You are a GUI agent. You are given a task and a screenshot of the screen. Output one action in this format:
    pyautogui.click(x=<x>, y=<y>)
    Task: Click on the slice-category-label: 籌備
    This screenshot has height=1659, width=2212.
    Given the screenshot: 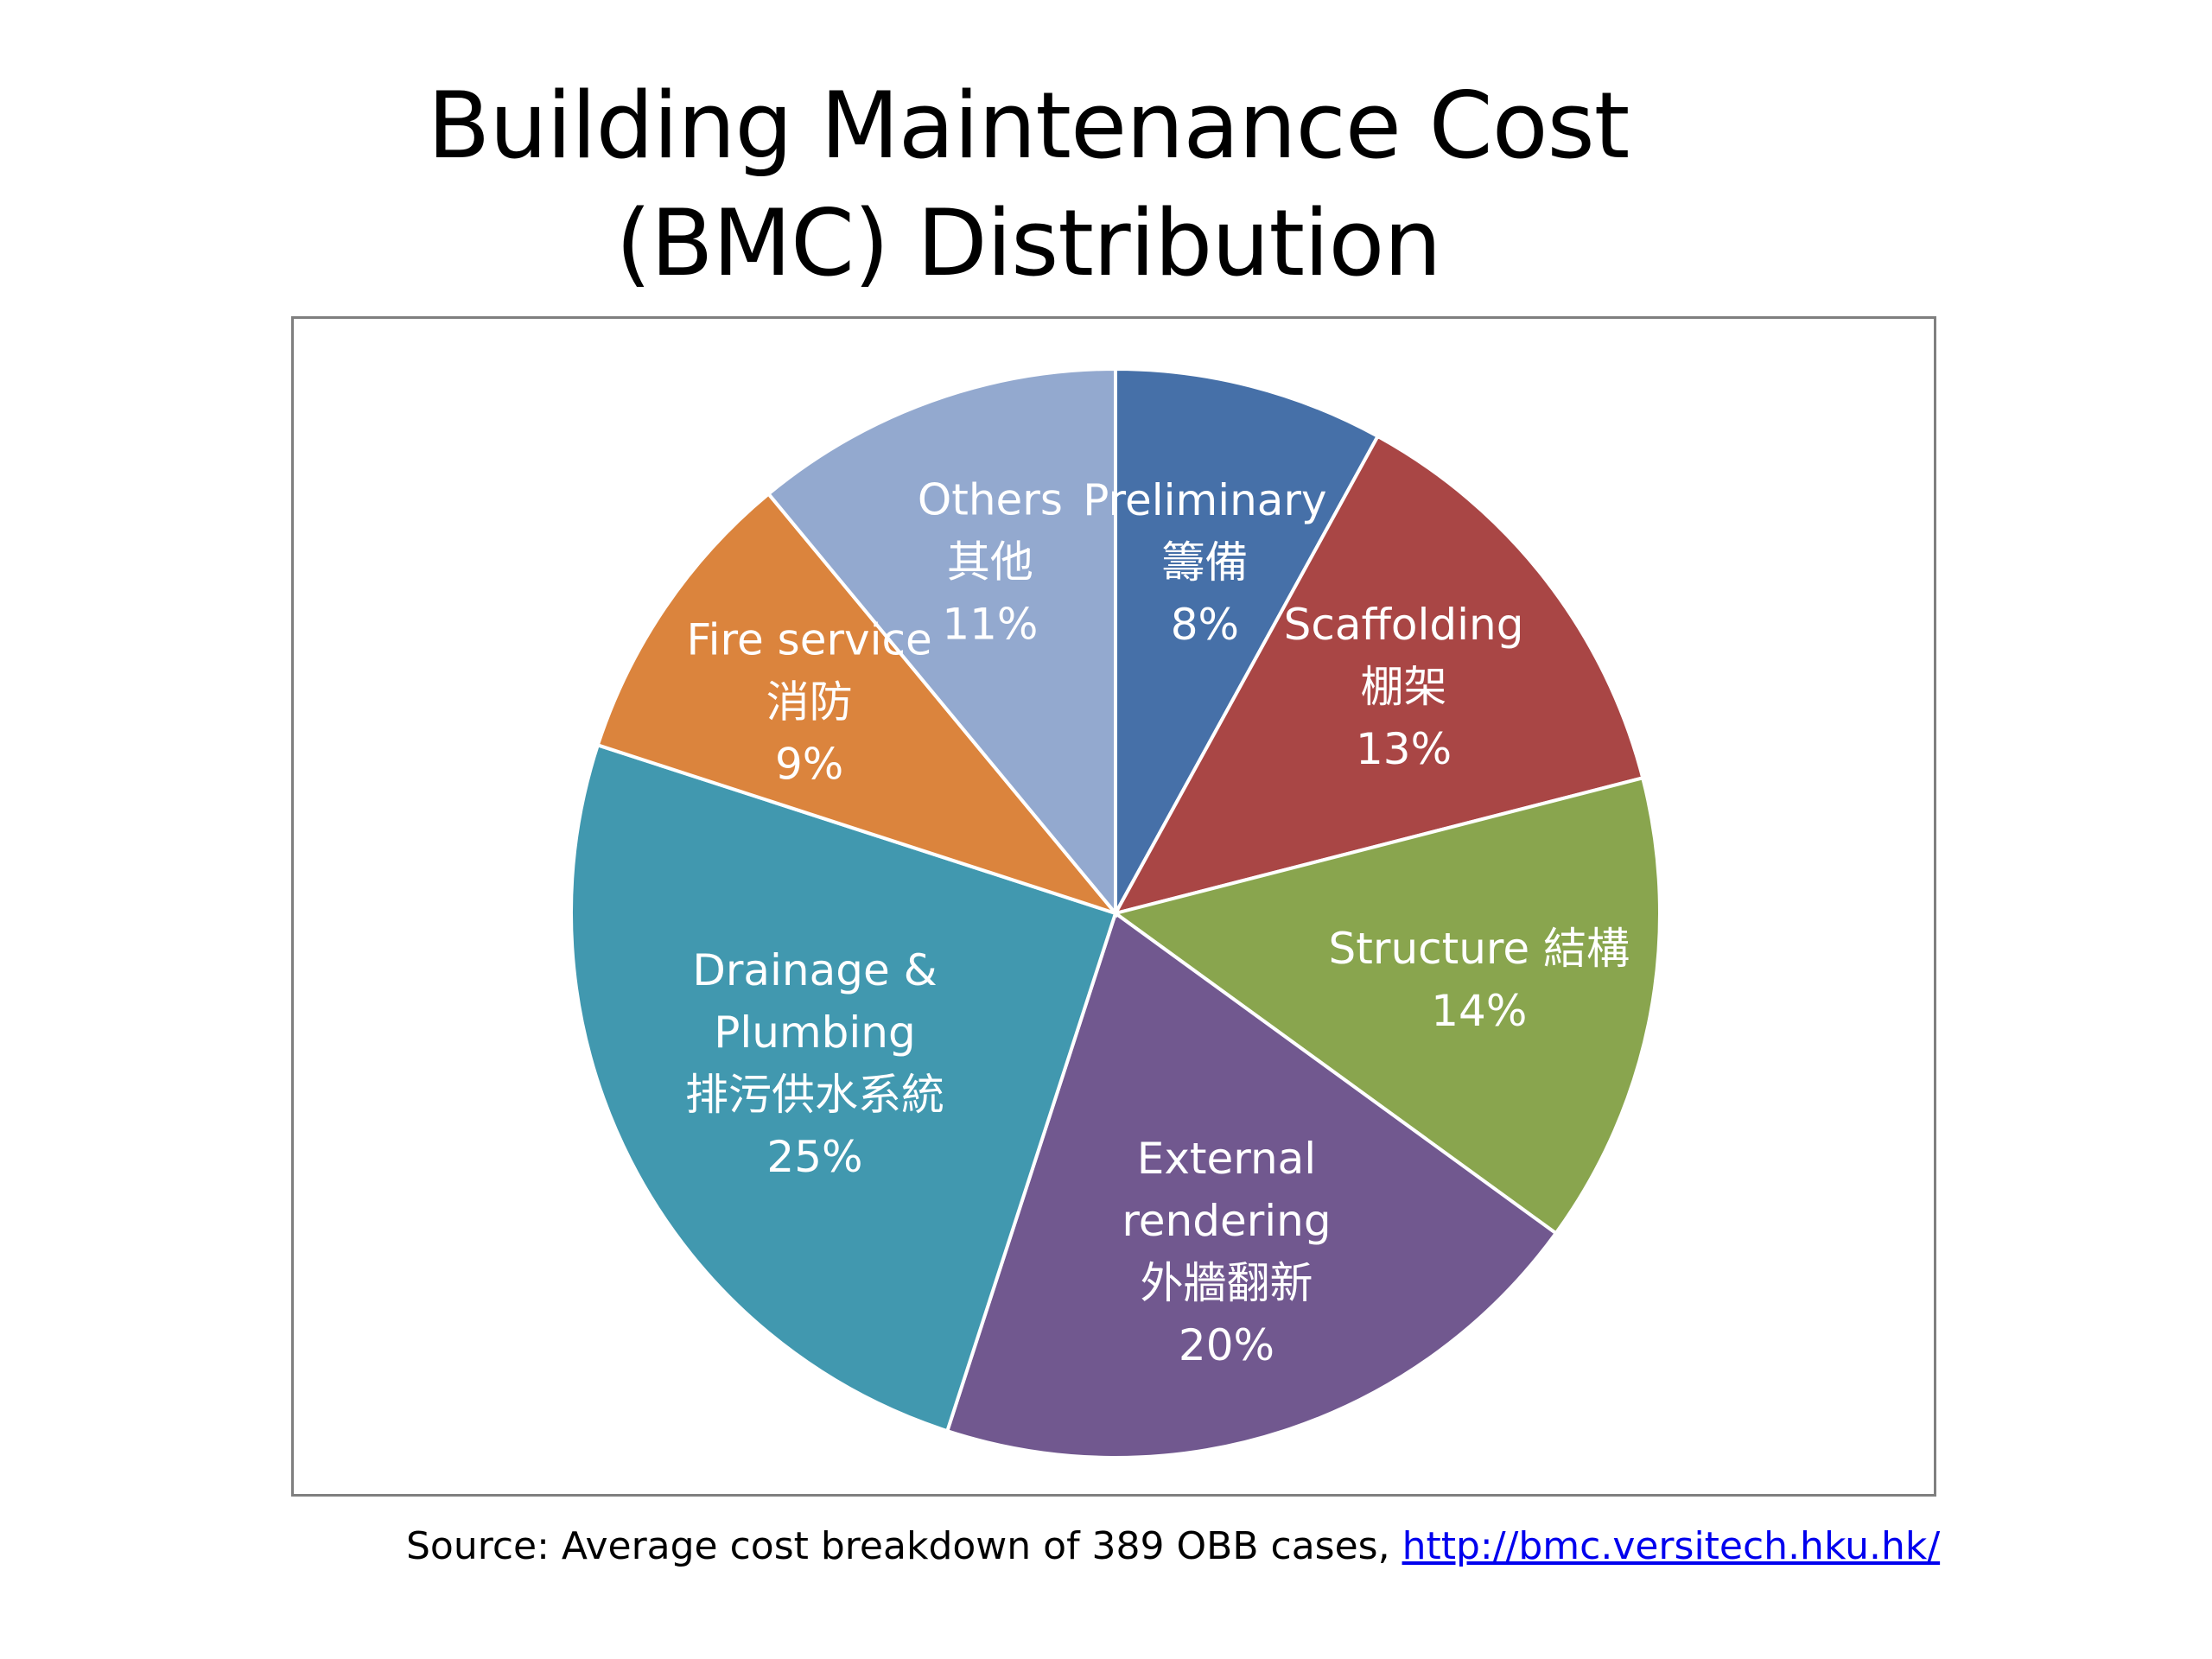 What is the action you would take?
    pyautogui.click(x=1204, y=562)
    